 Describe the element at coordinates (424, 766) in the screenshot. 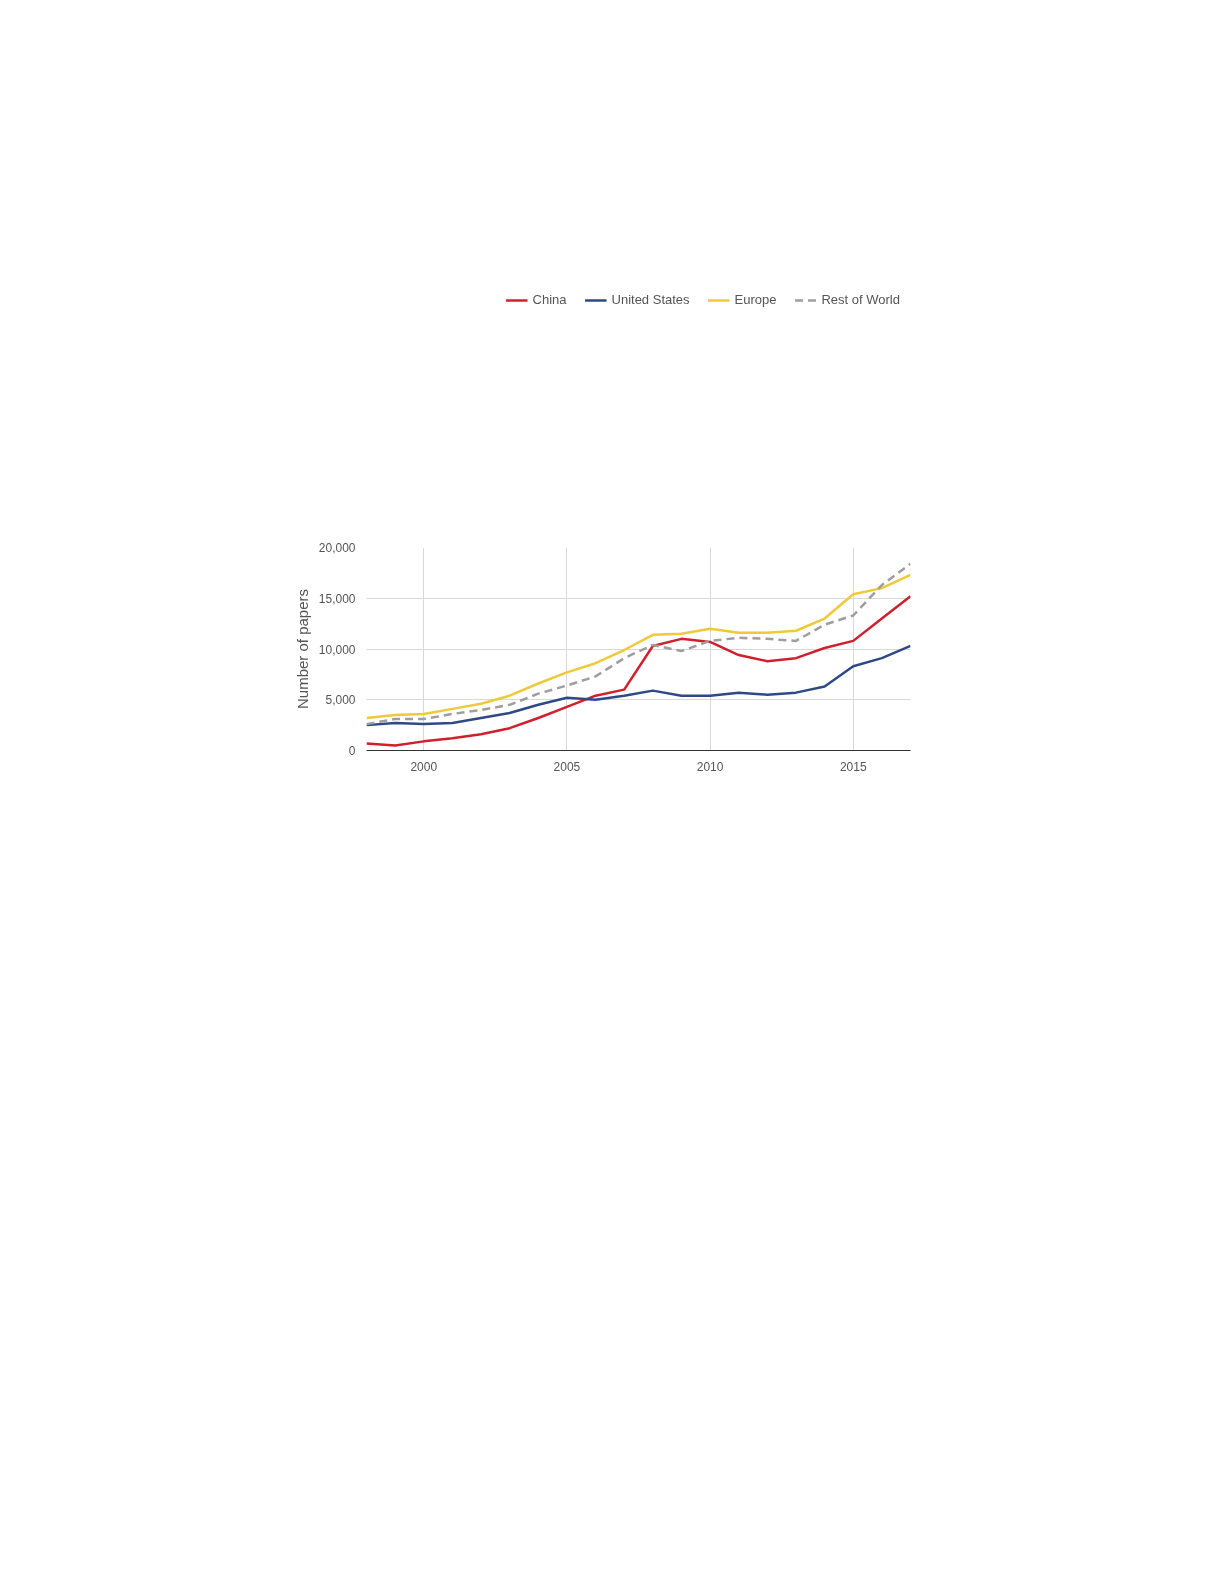

I see `x-tick-label: 2000` at that location.